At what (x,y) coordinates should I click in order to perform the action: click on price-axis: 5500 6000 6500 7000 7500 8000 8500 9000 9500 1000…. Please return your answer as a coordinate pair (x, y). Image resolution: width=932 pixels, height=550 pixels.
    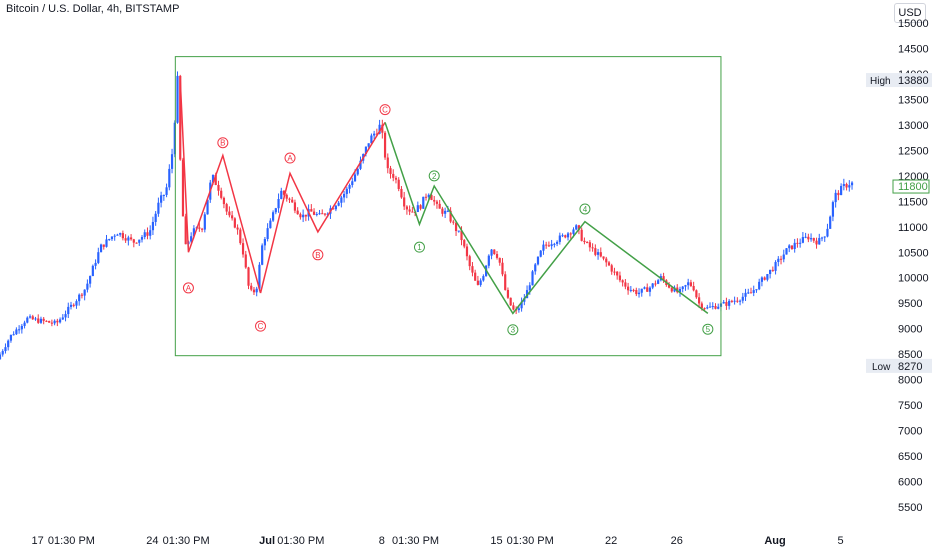
    Looking at the image, I should click on (913, 266).